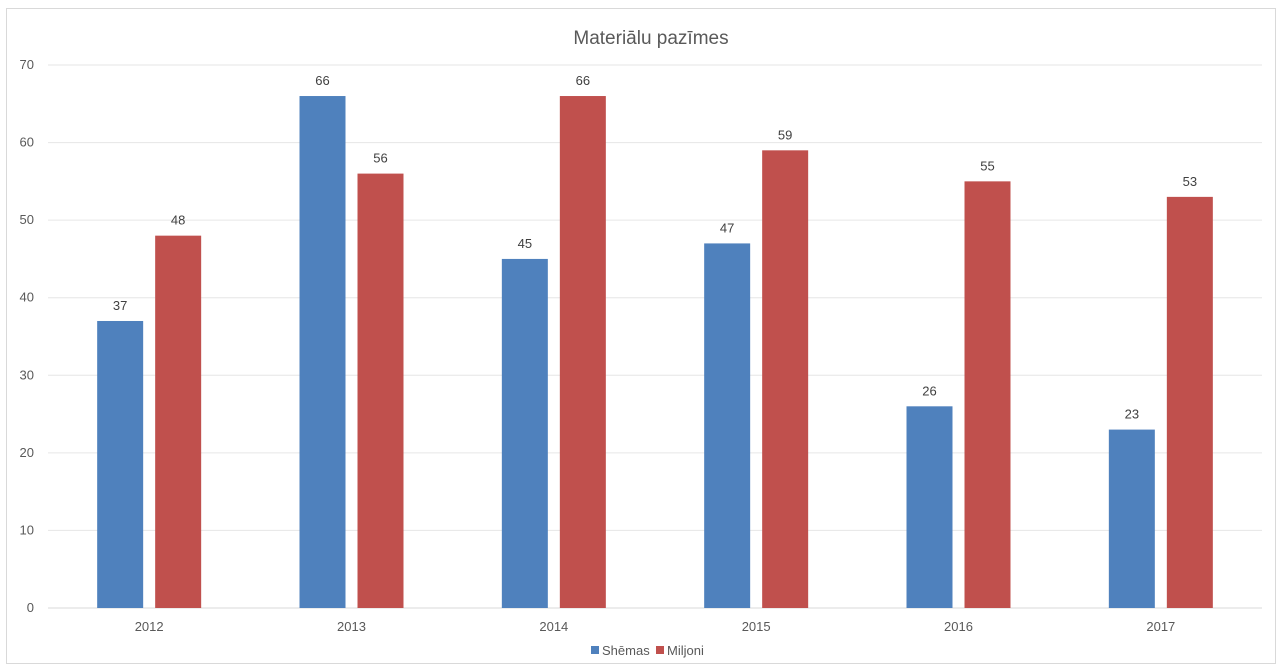 The height and width of the screenshot is (668, 1282). What do you see at coordinates (27, 219) in the screenshot?
I see `y-tick-label: 50` at bounding box center [27, 219].